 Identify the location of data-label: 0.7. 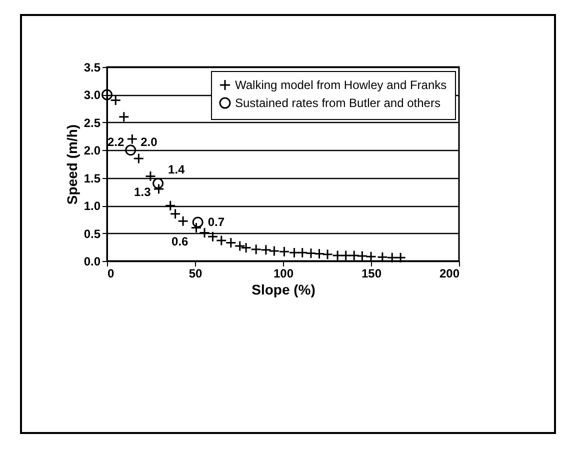
(216, 222).